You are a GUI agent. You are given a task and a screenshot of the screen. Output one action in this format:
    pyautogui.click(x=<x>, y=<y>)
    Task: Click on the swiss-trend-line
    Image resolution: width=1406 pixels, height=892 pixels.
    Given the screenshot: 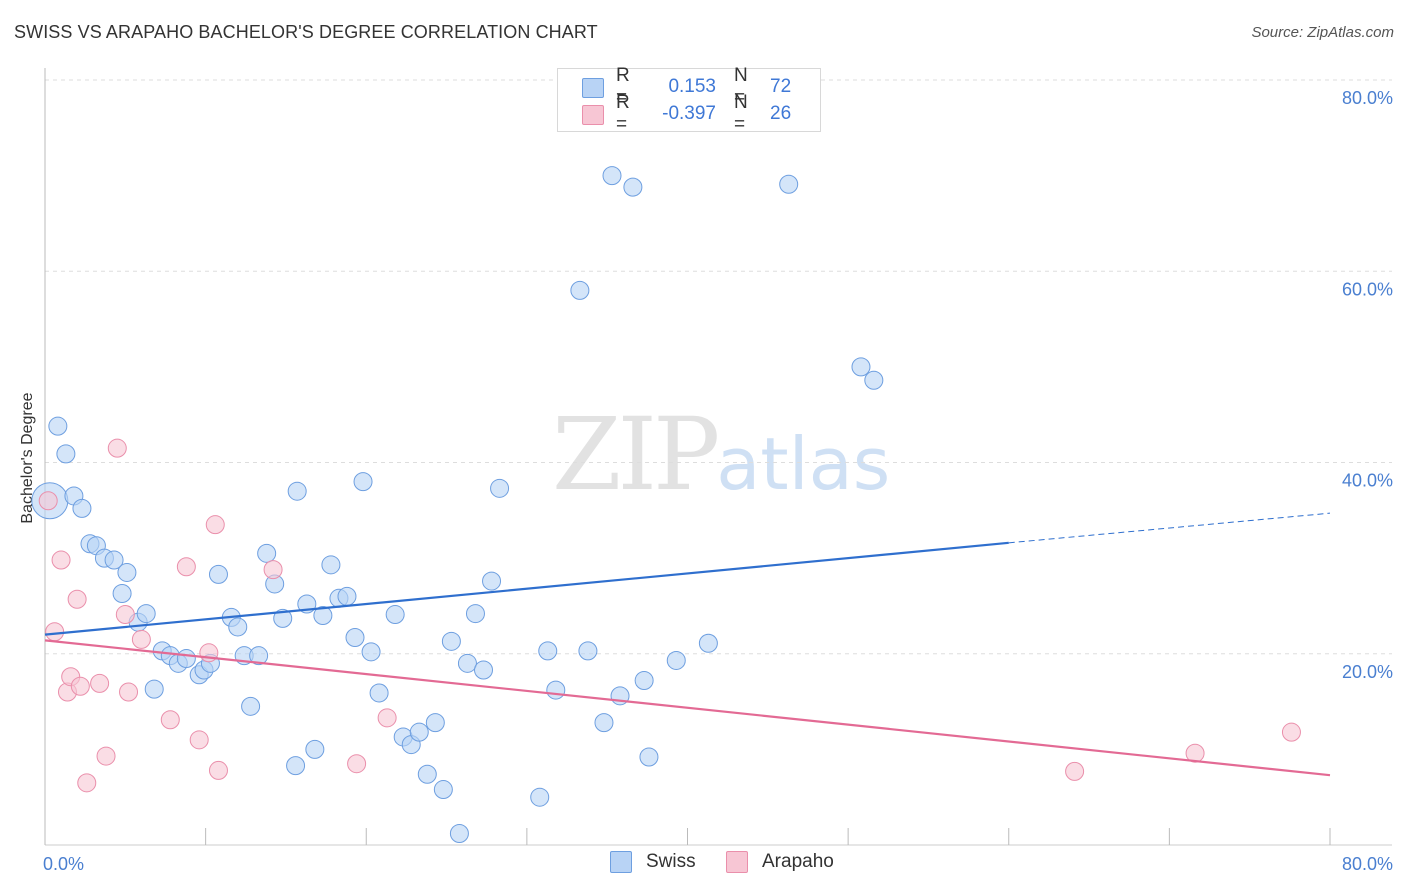 What is the action you would take?
    pyautogui.click(x=526, y=588)
    